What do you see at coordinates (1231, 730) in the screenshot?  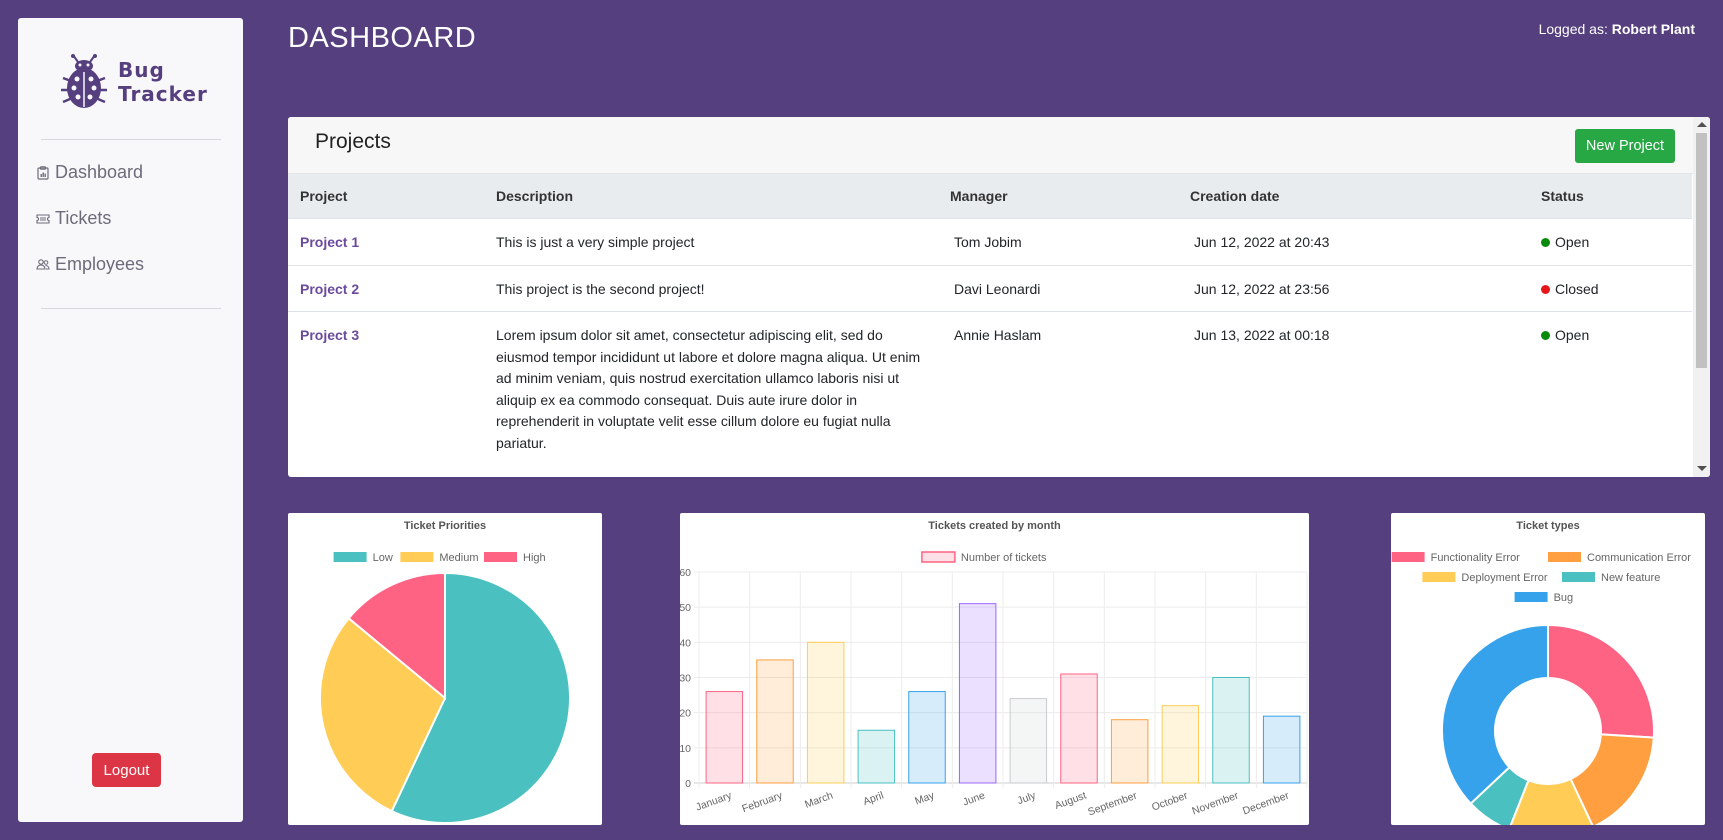 I see `bar-november` at bounding box center [1231, 730].